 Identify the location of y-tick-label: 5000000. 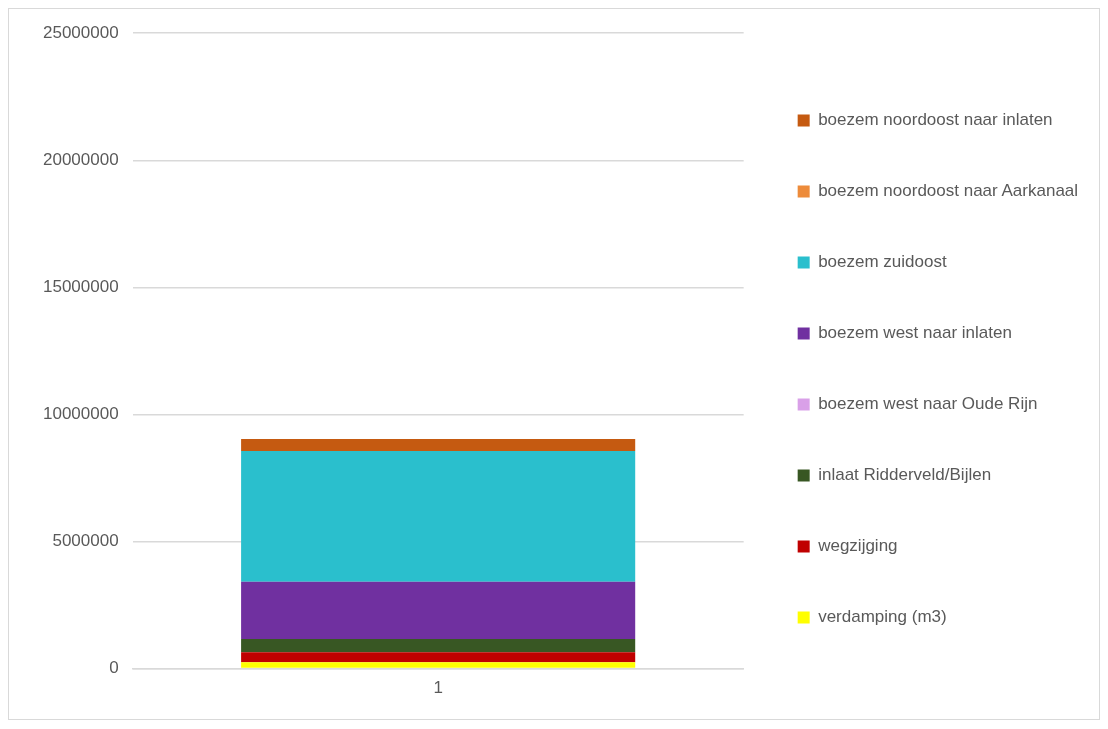
(85, 541).